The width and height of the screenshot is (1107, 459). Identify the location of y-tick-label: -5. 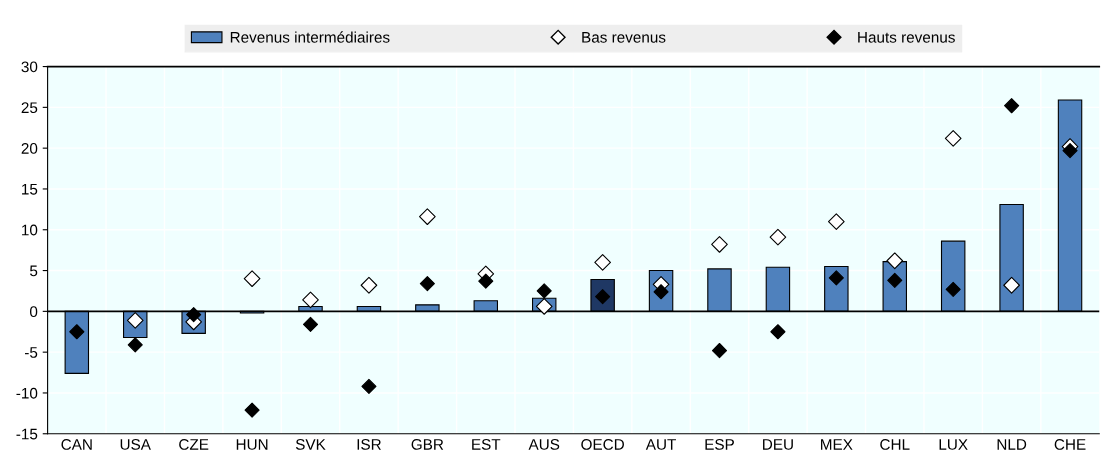
(31, 352).